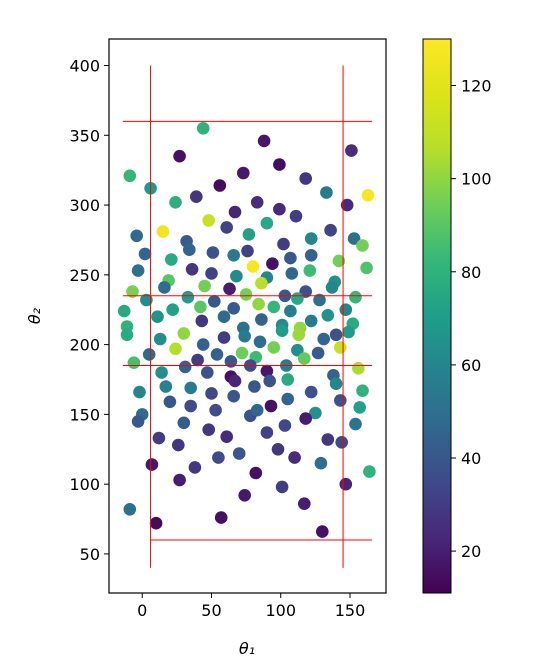  What do you see at coordinates (471, 458) in the screenshot?
I see `colorbar-tick-label: 40` at bounding box center [471, 458].